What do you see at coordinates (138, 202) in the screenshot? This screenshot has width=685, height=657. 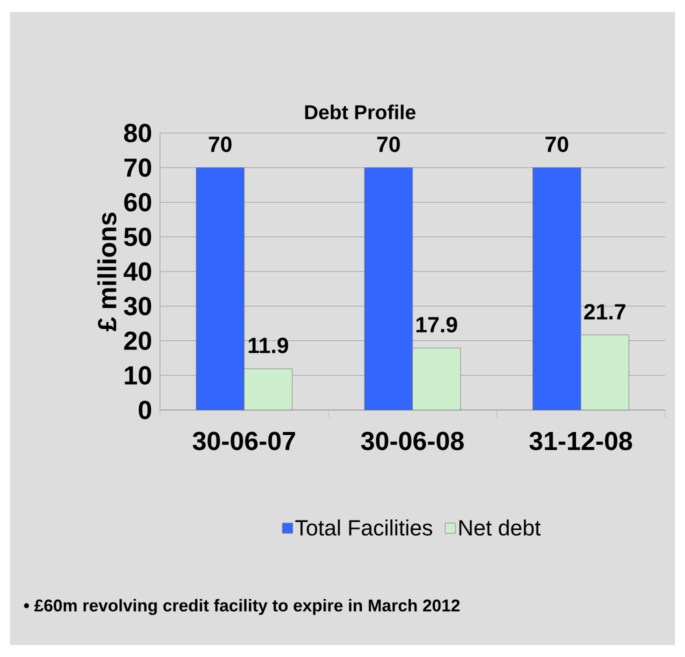 I see `y-tick-label: 60` at bounding box center [138, 202].